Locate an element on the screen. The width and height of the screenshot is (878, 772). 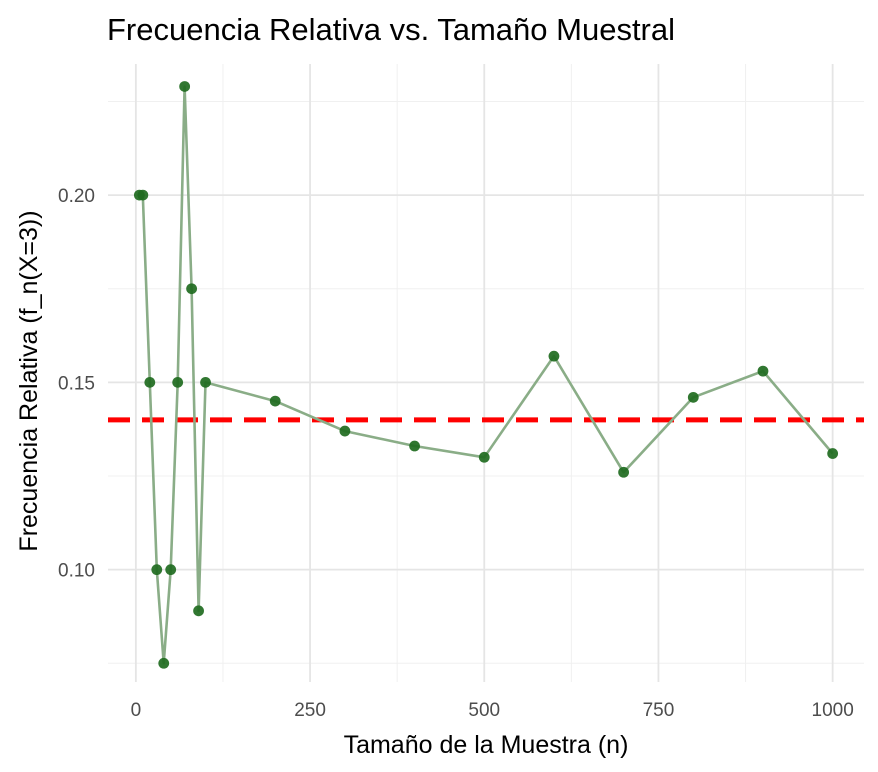
y-tick-labels: 0.10 0.15 0.20 is located at coordinates (76, 384).